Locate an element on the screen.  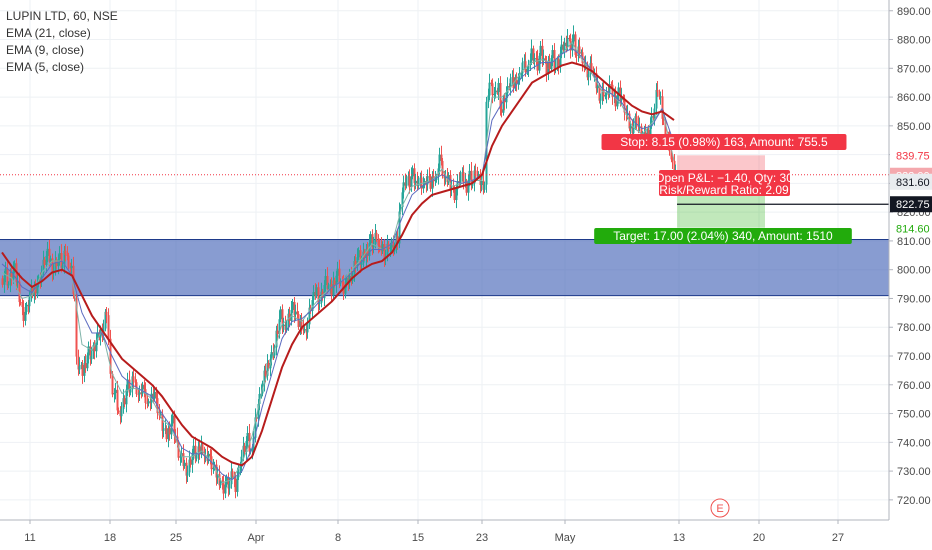
symbol-title: LUPIN LTD, 60, NSE is located at coordinates (62, 16).